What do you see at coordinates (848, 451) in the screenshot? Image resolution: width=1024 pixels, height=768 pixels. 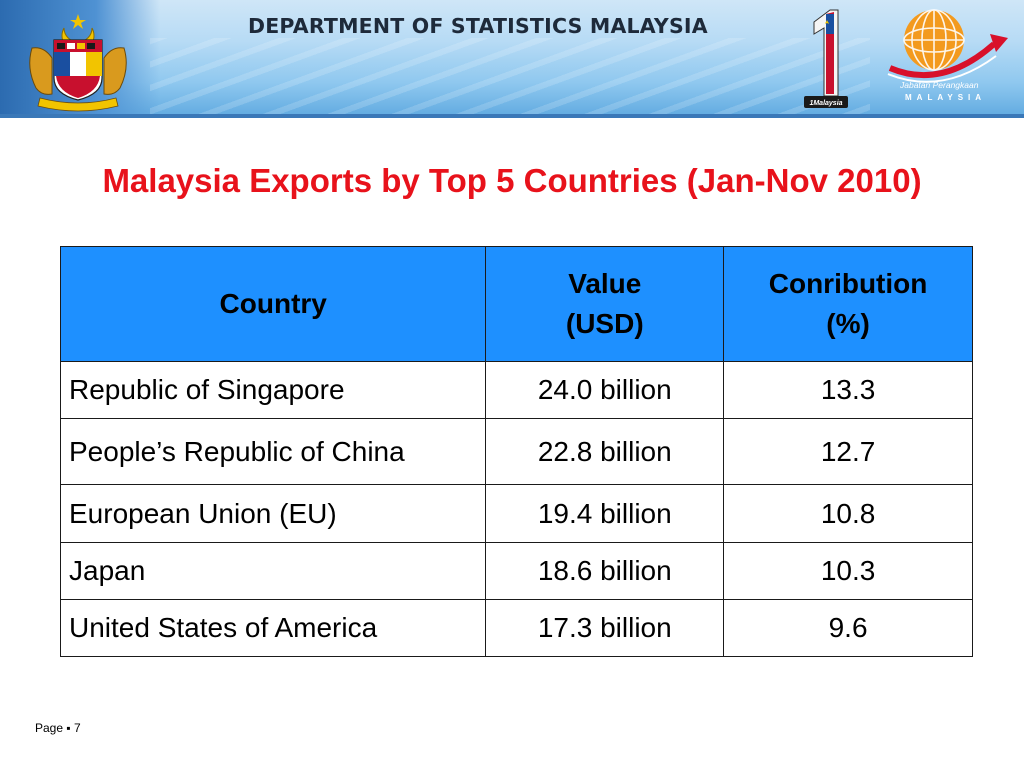 I see `cell-contribution: 12.7` at bounding box center [848, 451].